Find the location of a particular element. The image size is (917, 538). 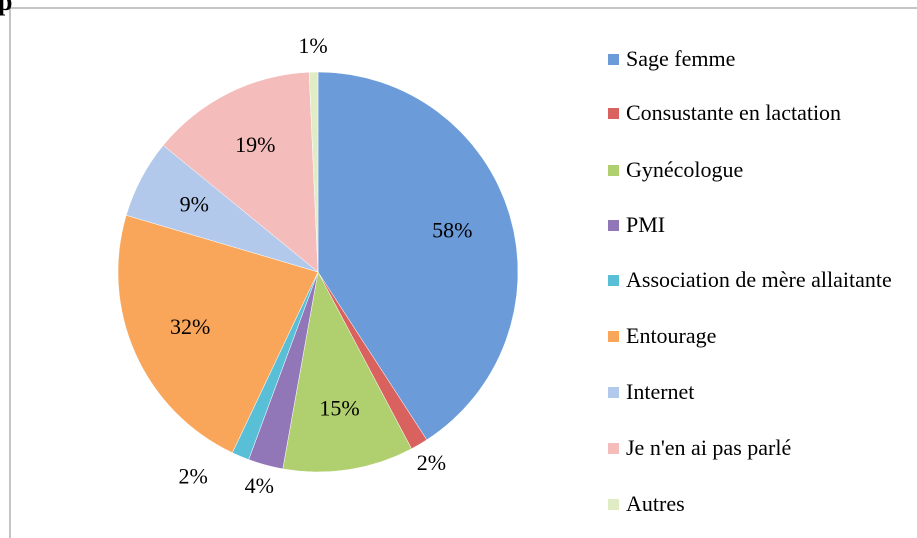

data-label: 19% is located at coordinates (255, 144).